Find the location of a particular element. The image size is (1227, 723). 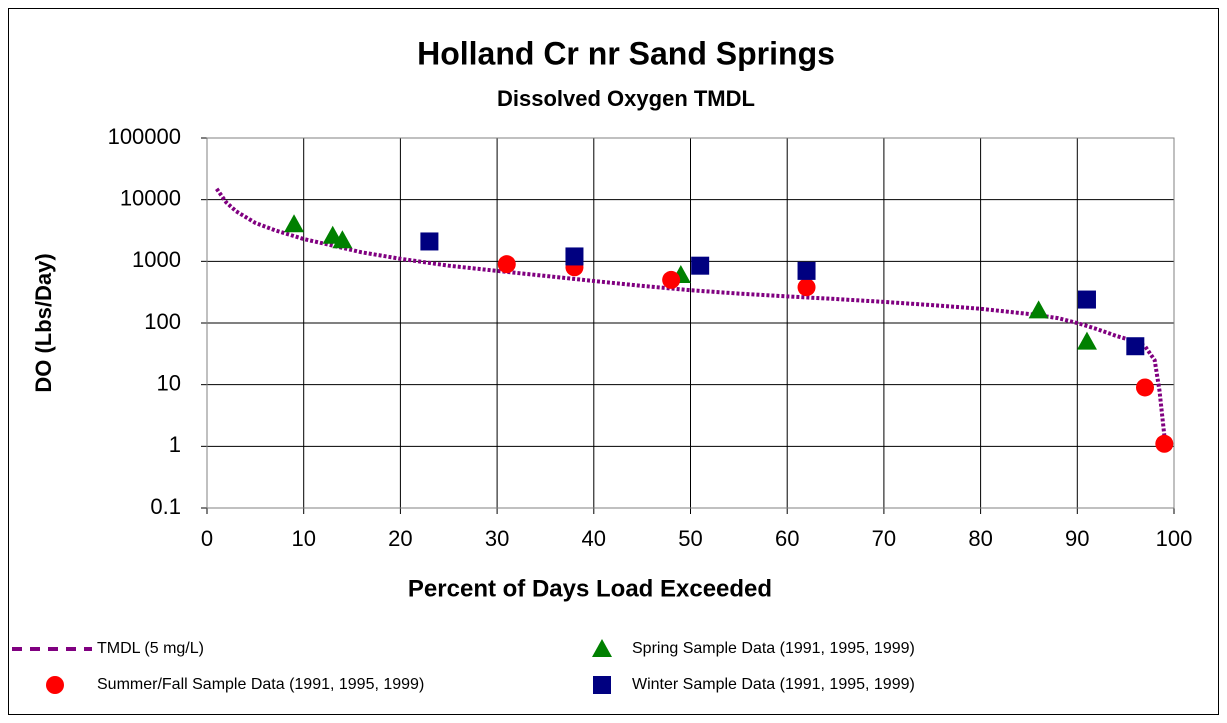

x-tick-label: 20 is located at coordinates (400, 538).